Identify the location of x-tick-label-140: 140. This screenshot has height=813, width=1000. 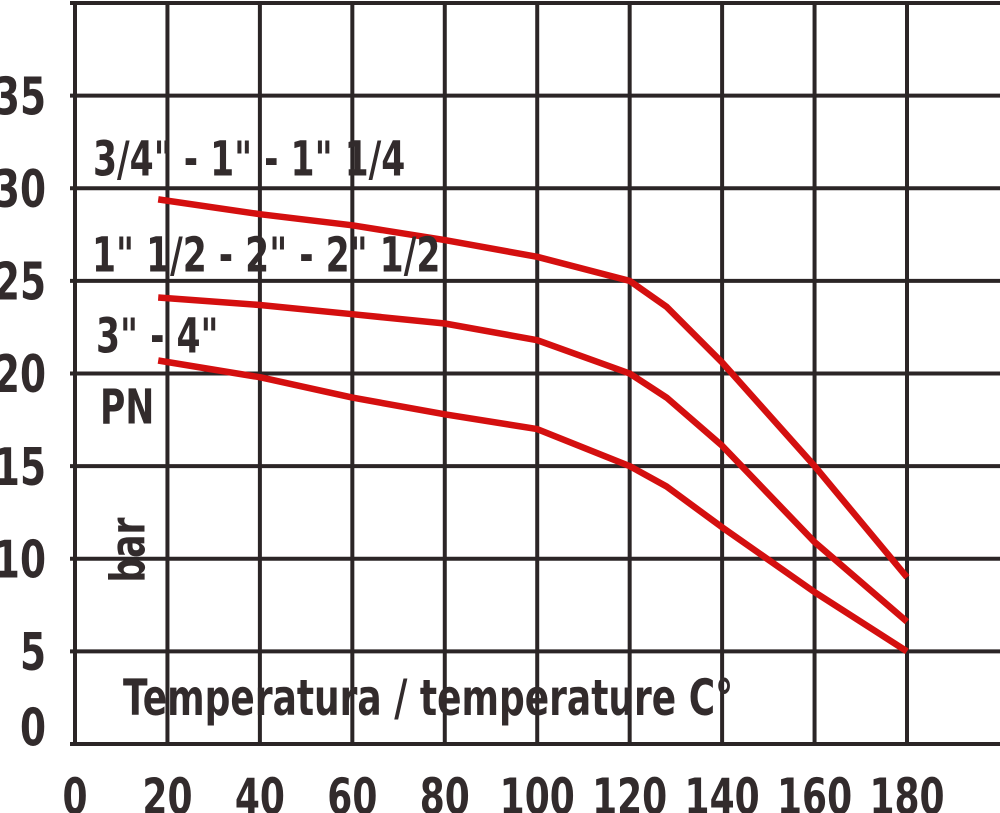
(722, 791).